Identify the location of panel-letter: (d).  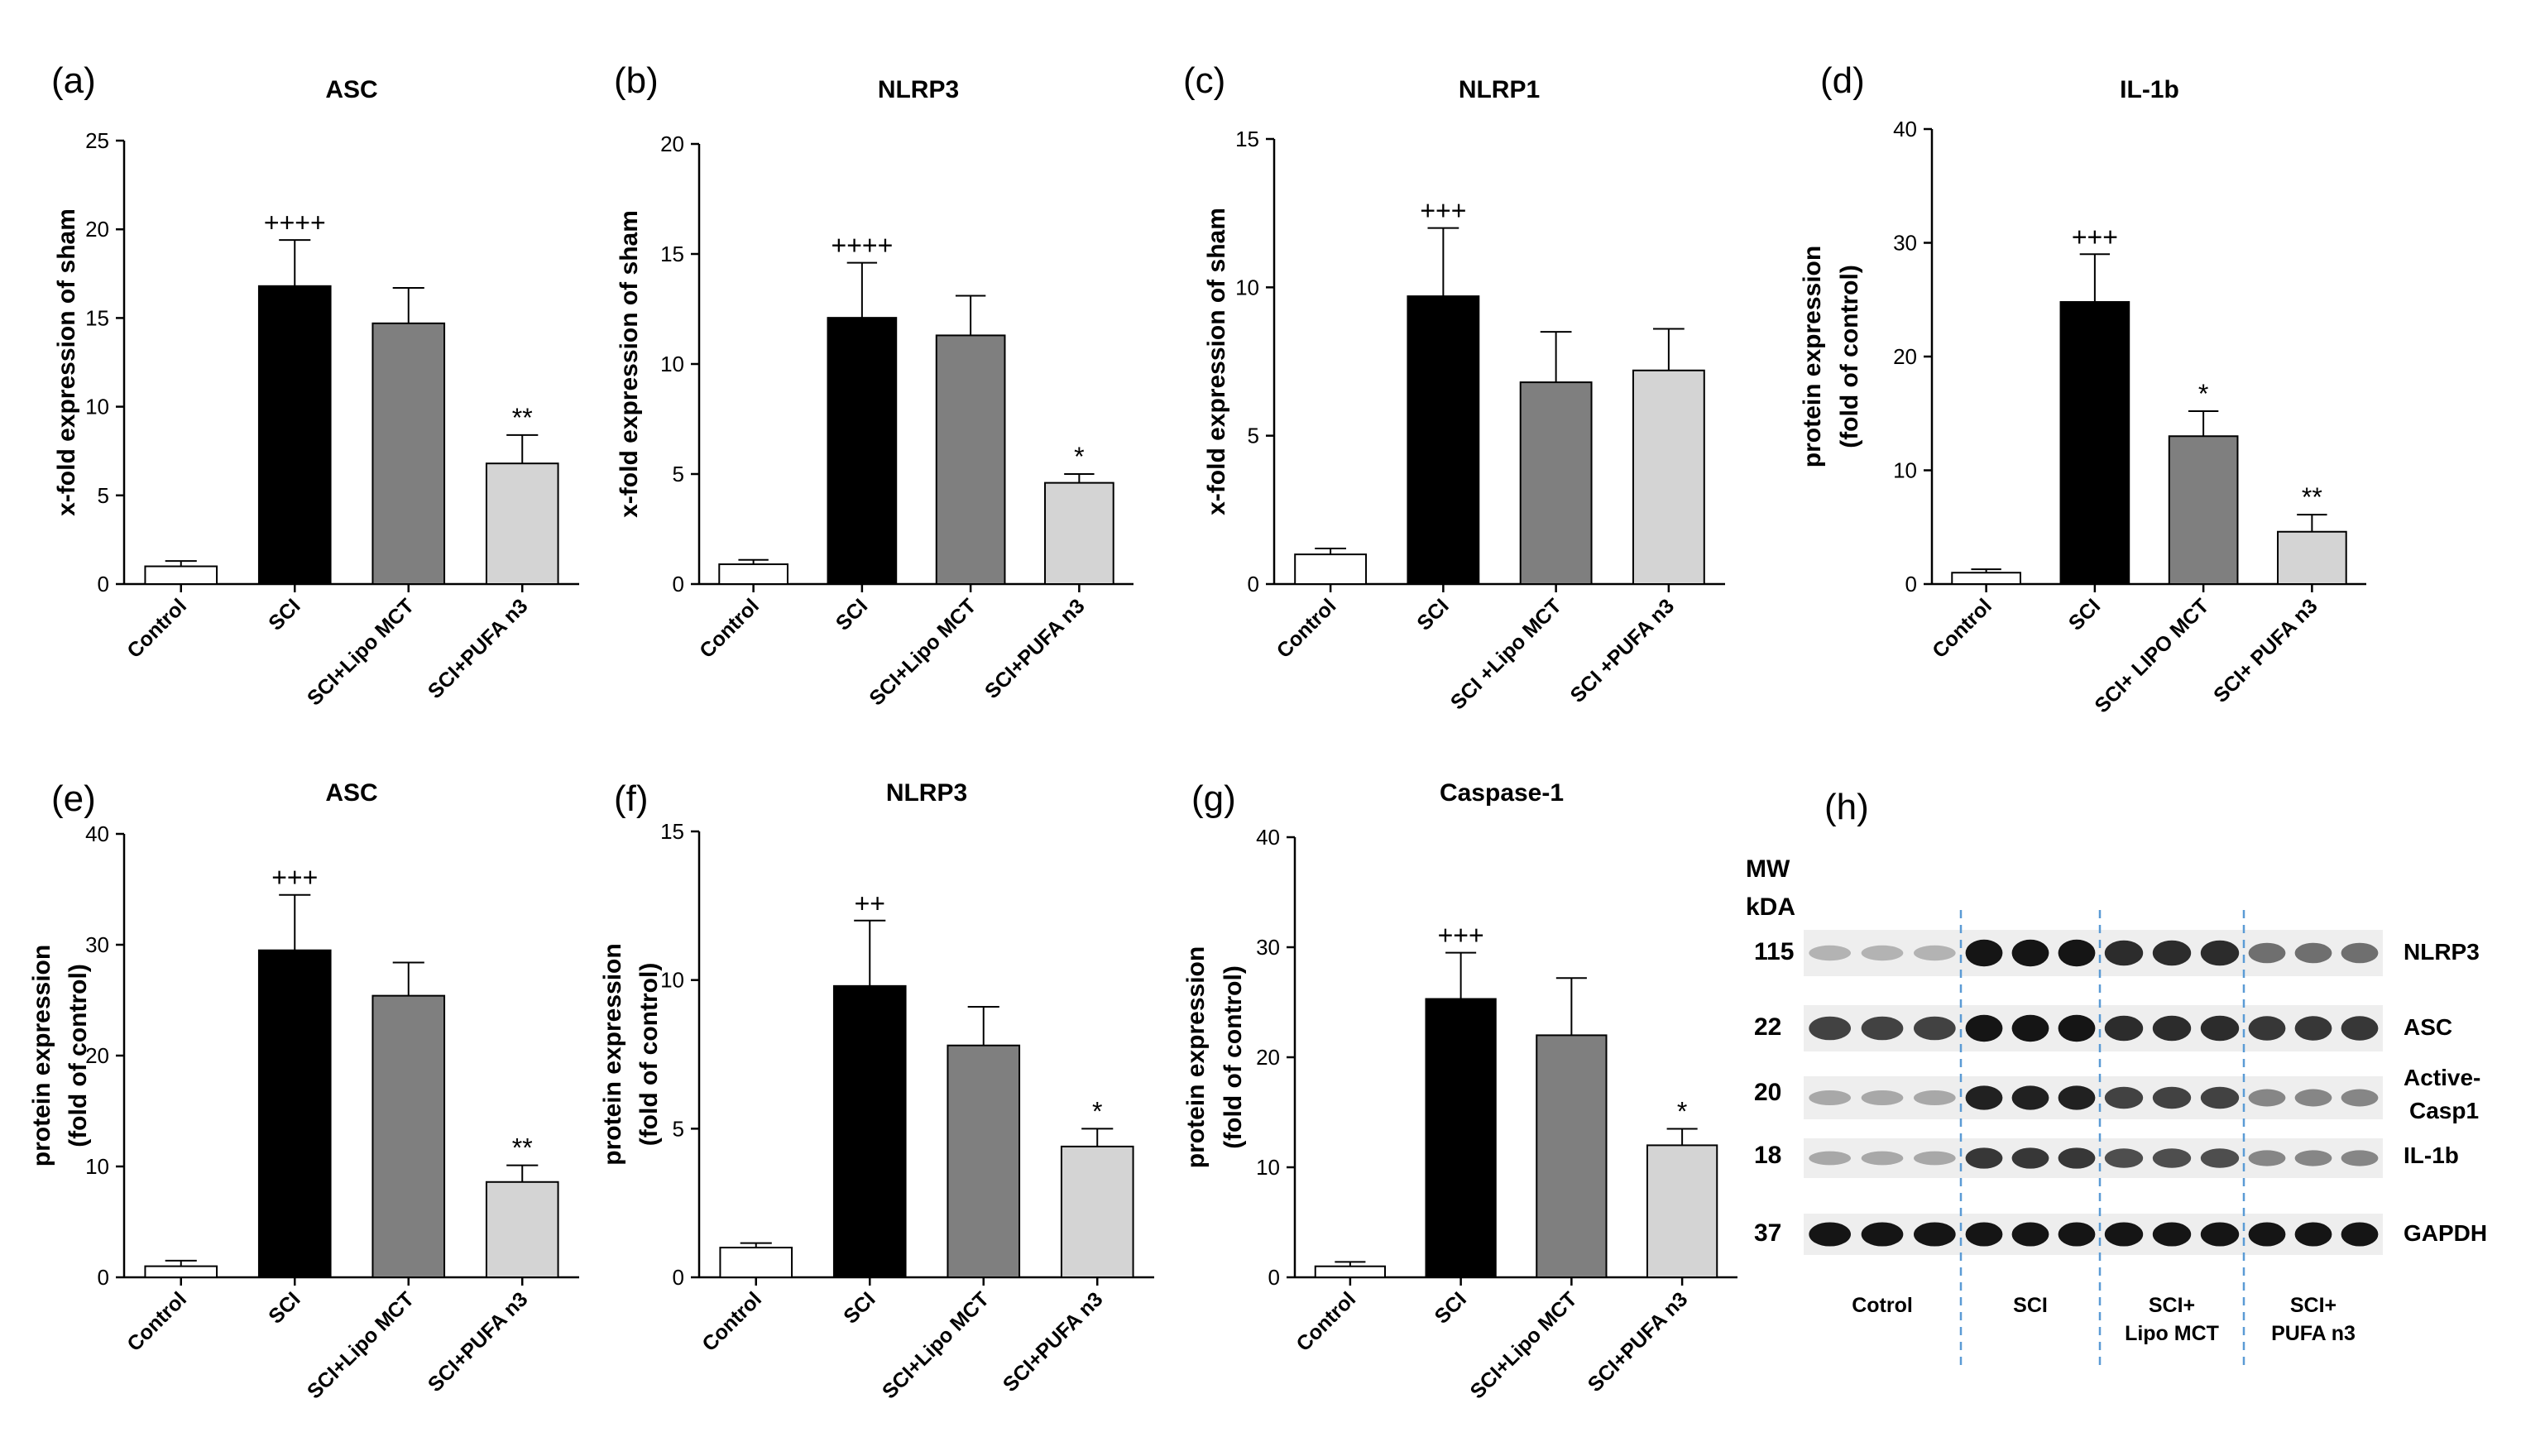
(1842, 80).